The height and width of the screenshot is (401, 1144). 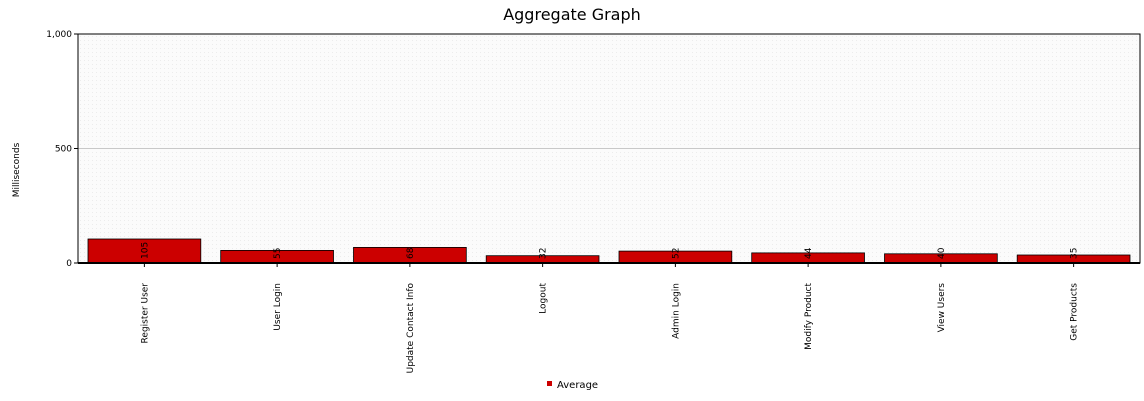 What do you see at coordinates (69, 264) in the screenshot?
I see `y-tick-label: 0` at bounding box center [69, 264].